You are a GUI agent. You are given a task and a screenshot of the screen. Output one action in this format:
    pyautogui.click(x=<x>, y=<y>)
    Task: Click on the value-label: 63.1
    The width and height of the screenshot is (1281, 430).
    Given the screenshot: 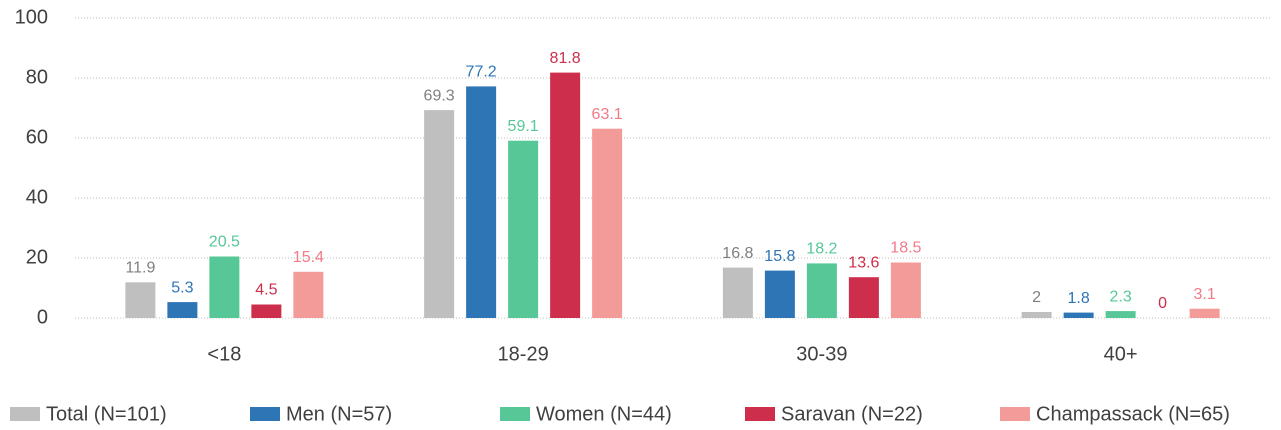 What is the action you would take?
    pyautogui.click(x=607, y=114)
    